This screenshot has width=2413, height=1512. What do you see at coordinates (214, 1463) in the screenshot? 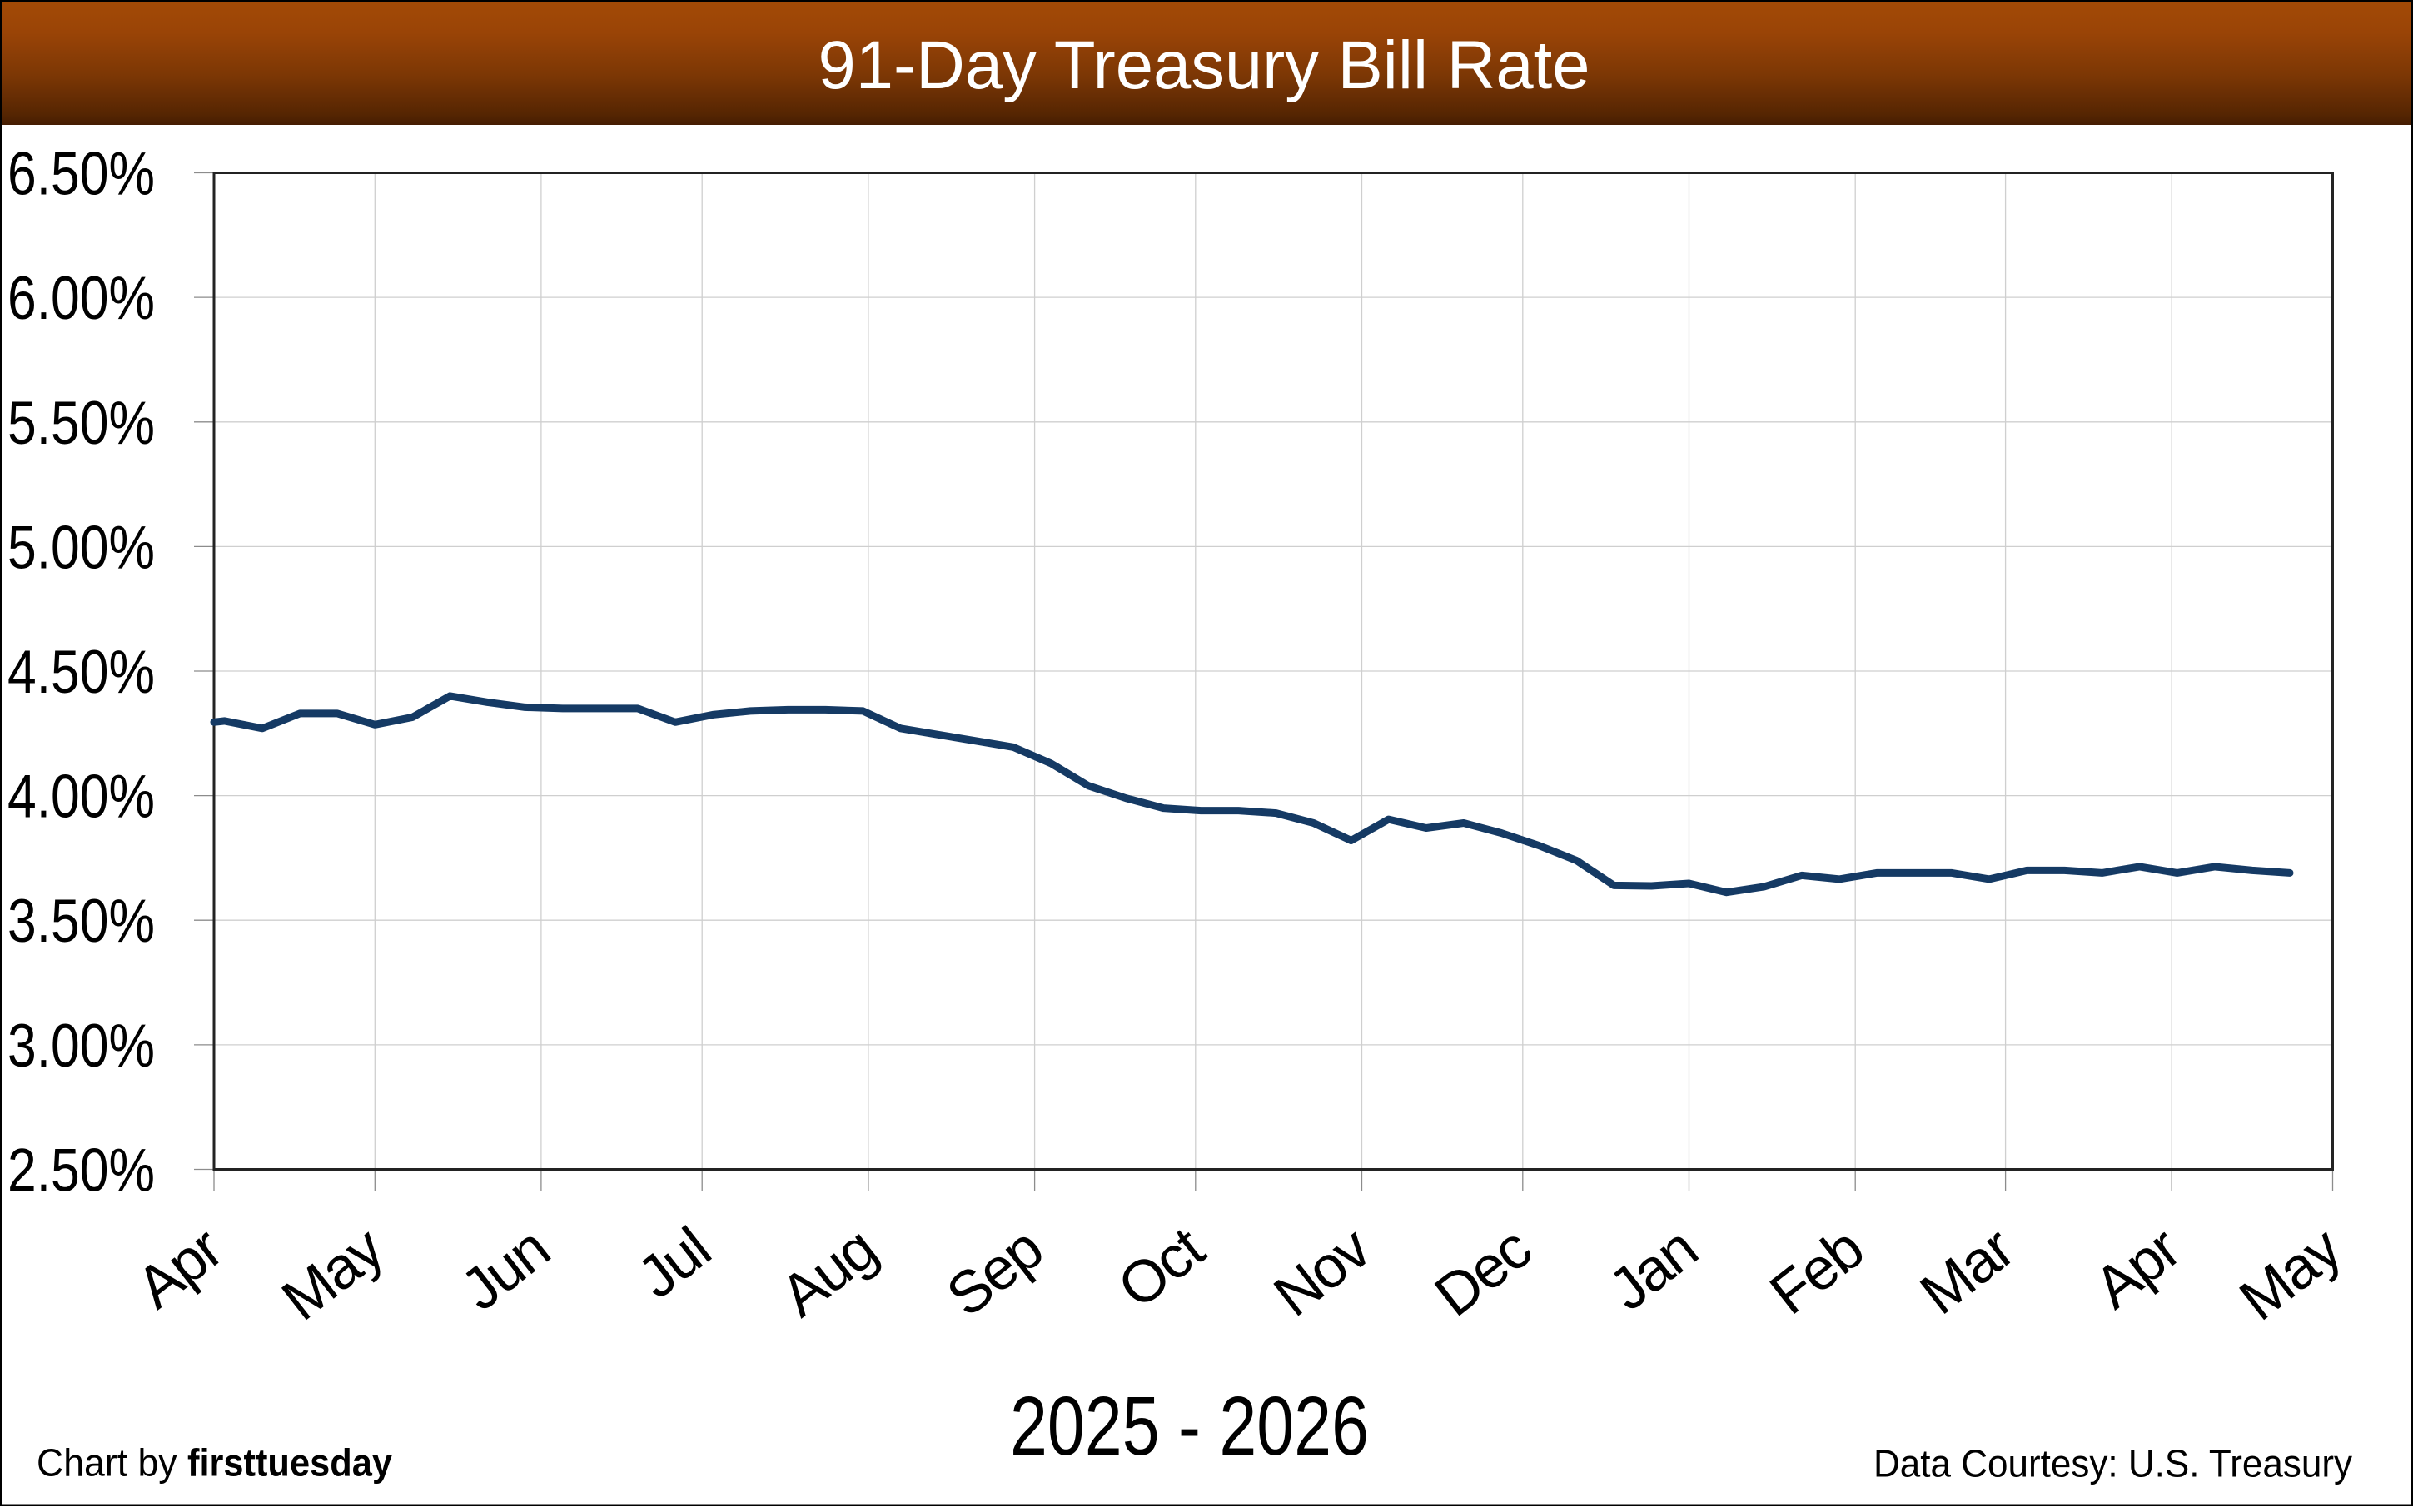
I see `svg-text: Chart by firsttuesday` at bounding box center [214, 1463].